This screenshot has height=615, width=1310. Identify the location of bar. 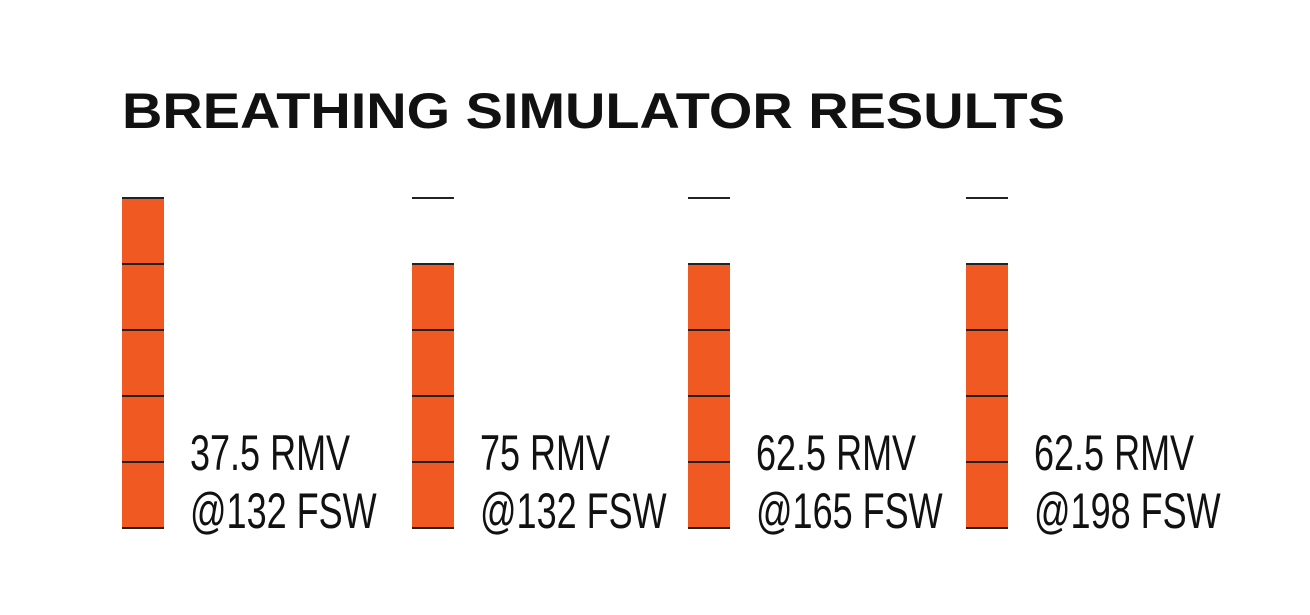
(143, 363).